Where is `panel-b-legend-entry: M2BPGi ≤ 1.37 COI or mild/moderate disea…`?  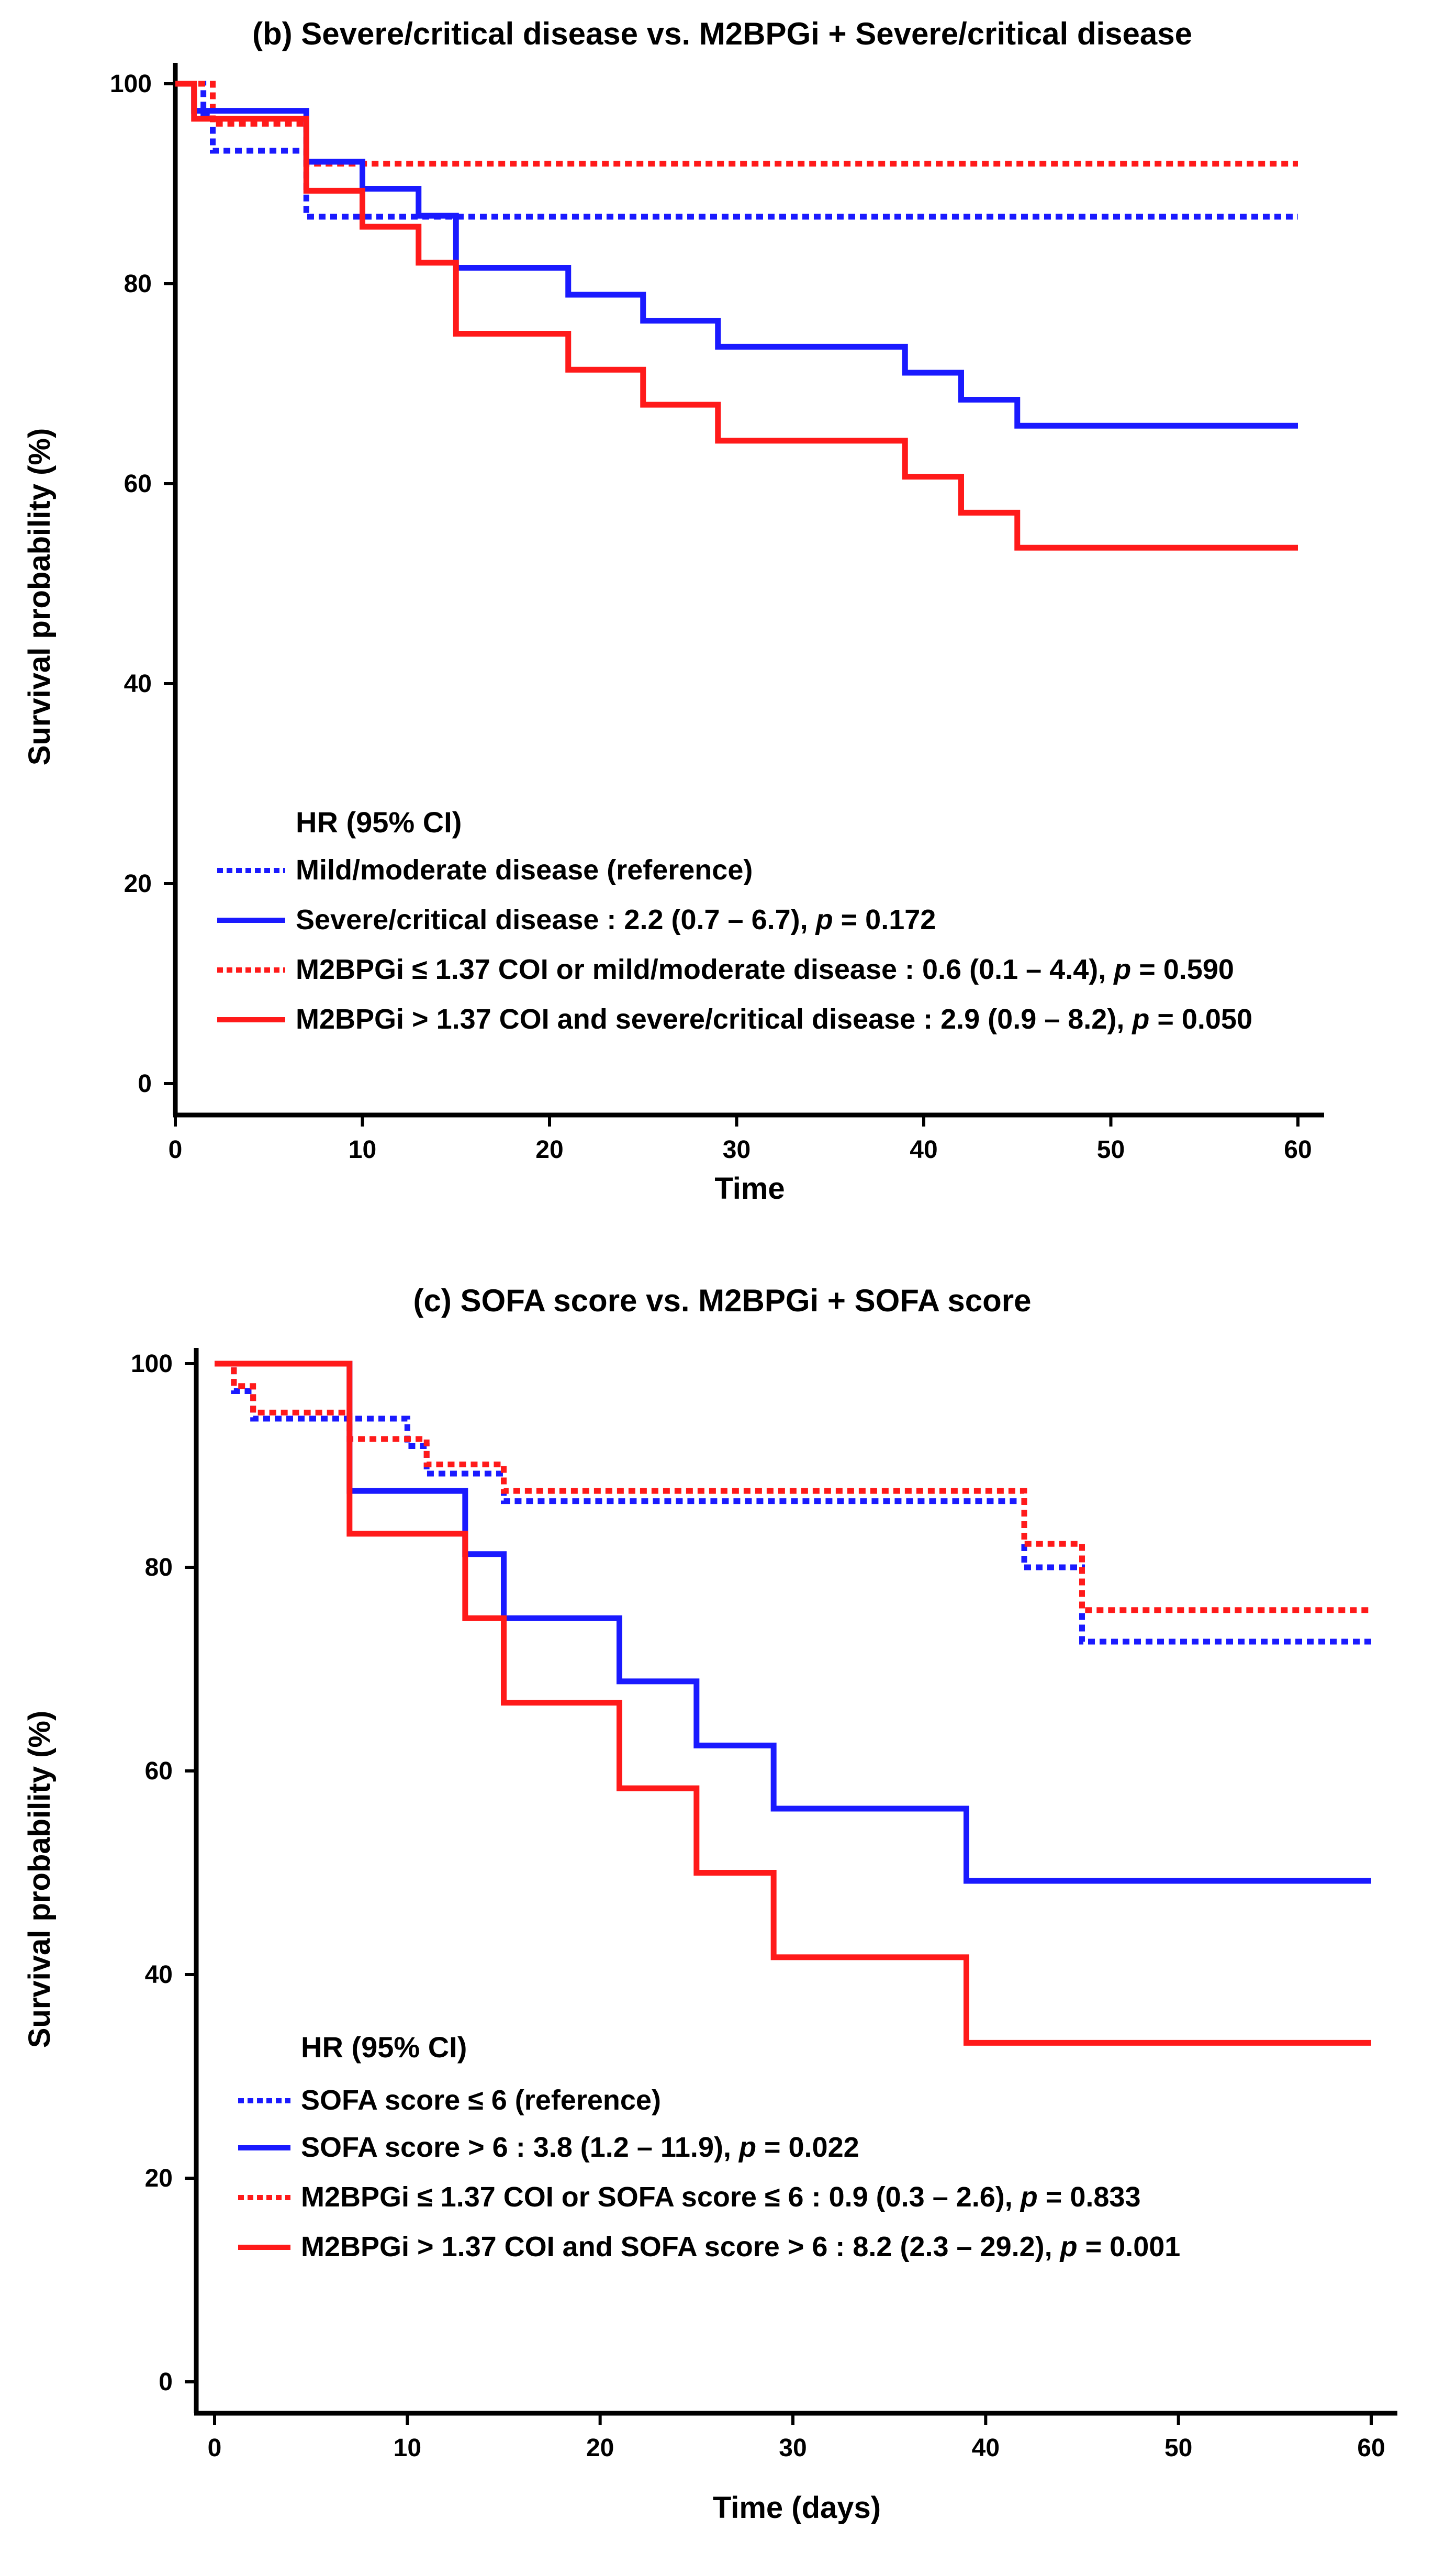
panel-b-legend-entry: M2BPGi ≤ 1.37 COI or mild/moderate disea… is located at coordinates (765, 969).